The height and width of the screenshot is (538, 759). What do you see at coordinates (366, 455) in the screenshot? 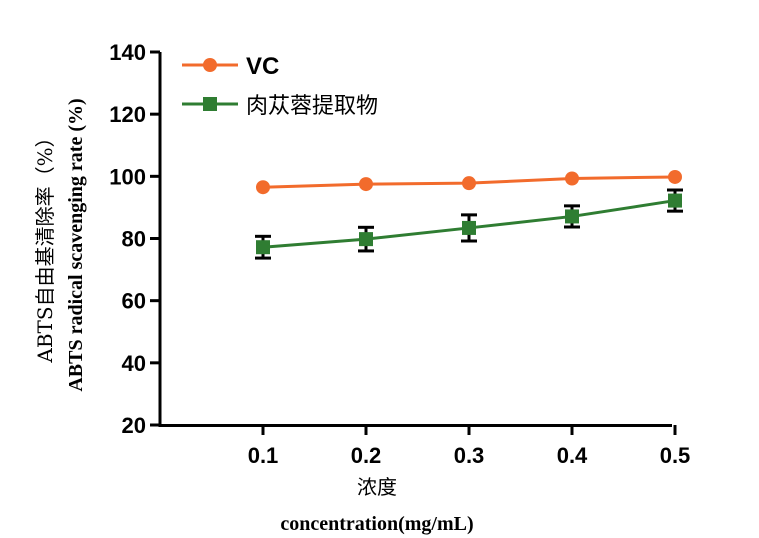
I see `x-tick-label: 0.2` at bounding box center [366, 455].